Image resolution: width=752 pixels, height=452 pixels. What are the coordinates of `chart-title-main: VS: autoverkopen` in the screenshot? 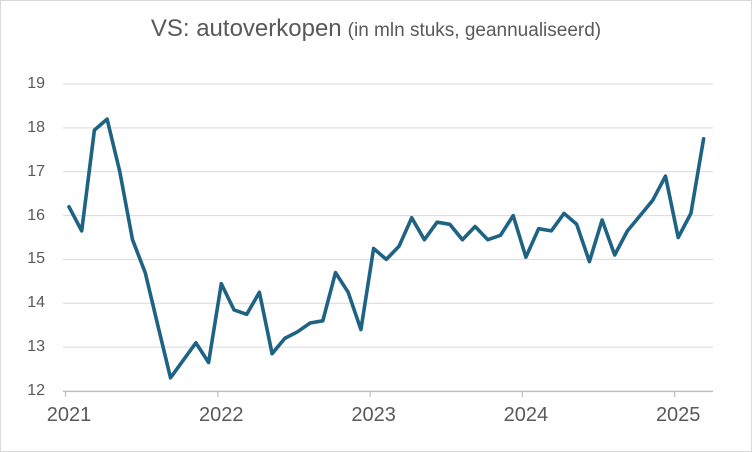 It's located at (246, 28).